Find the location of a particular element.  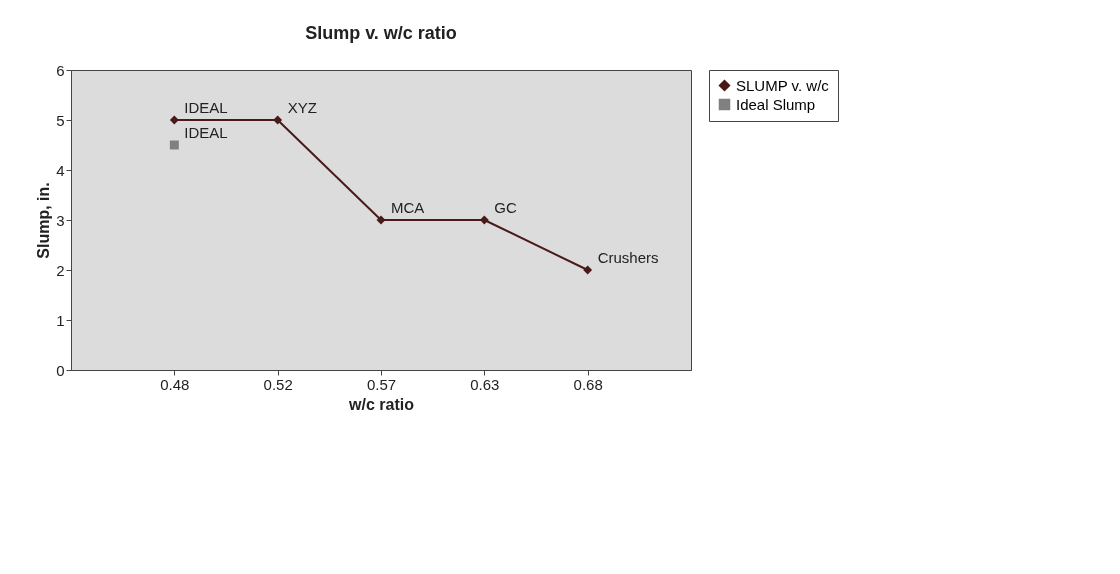

x-tick-label: 0.52 is located at coordinates (278, 384).